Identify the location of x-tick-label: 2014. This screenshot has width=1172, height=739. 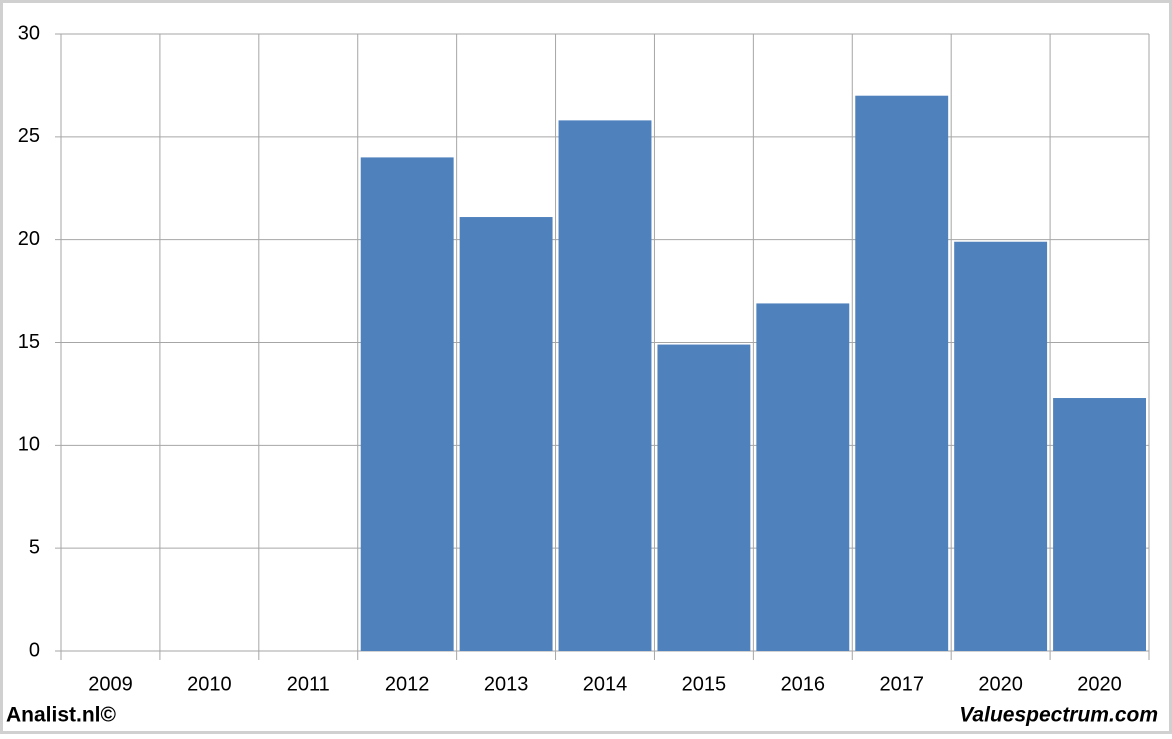
(605, 684).